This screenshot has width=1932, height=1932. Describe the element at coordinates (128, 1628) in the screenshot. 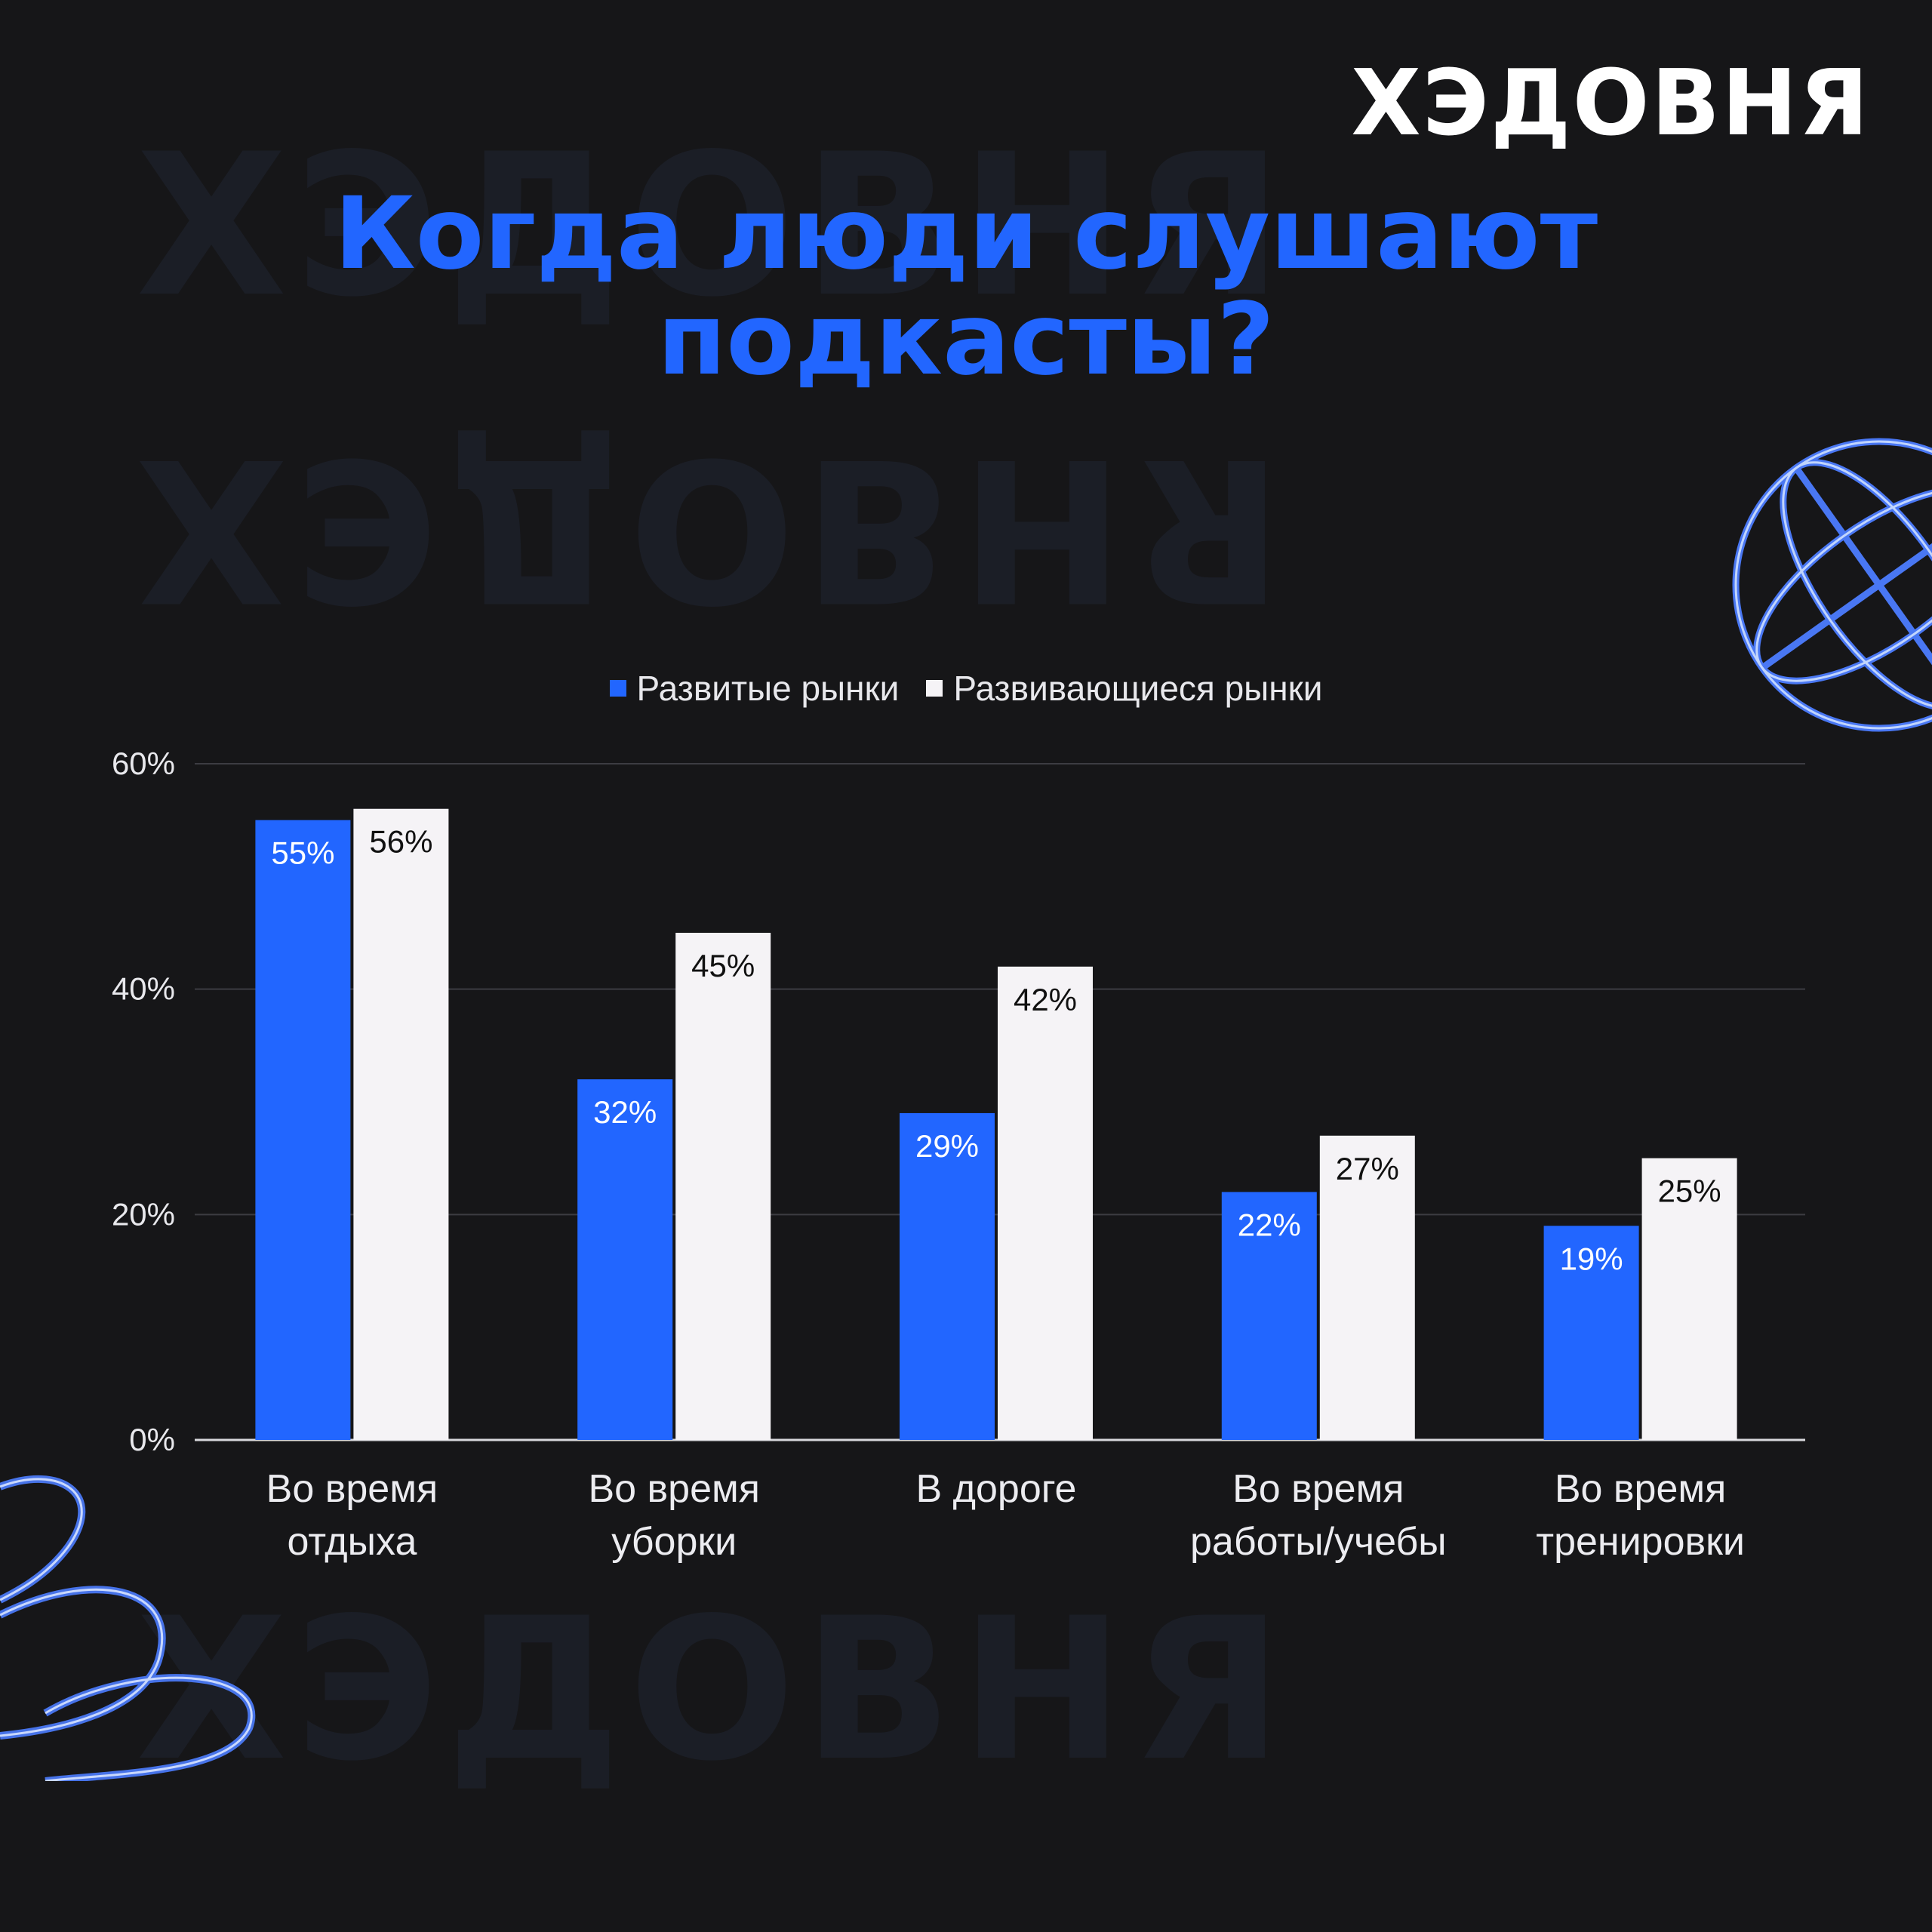

I see `wire-loops-decoration` at that location.